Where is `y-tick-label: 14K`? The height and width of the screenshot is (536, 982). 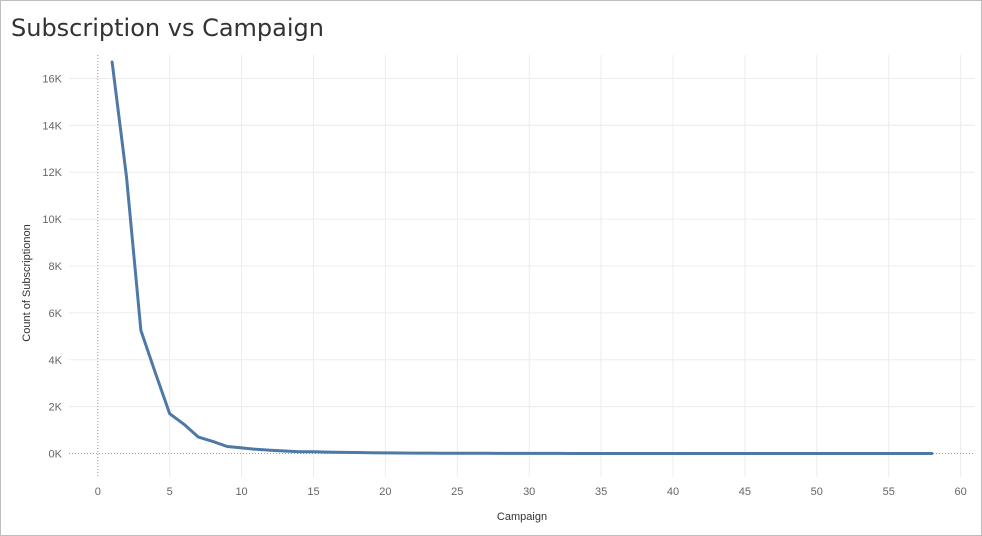 y-tick-label: 14K is located at coordinates (52, 126).